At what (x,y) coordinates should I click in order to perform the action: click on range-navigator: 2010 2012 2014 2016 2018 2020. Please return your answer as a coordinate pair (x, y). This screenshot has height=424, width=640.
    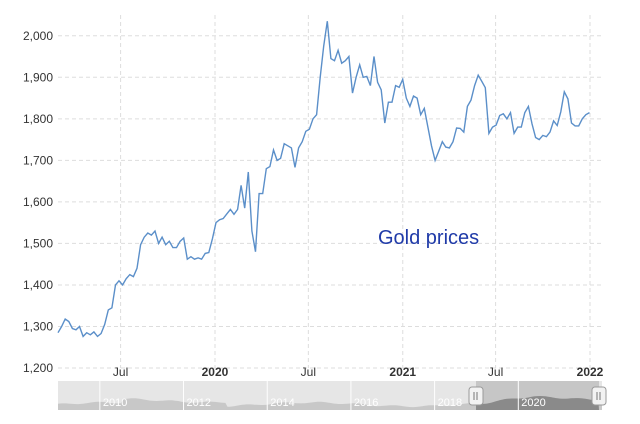
    Looking at the image, I should click on (332, 395).